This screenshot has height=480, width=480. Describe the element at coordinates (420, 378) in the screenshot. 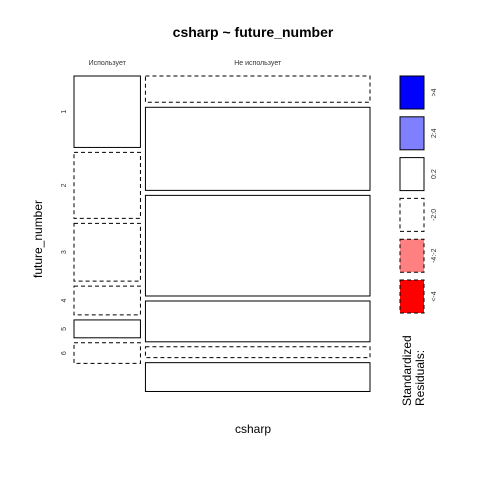

I see `legend-title-line2: Residuals:` at that location.